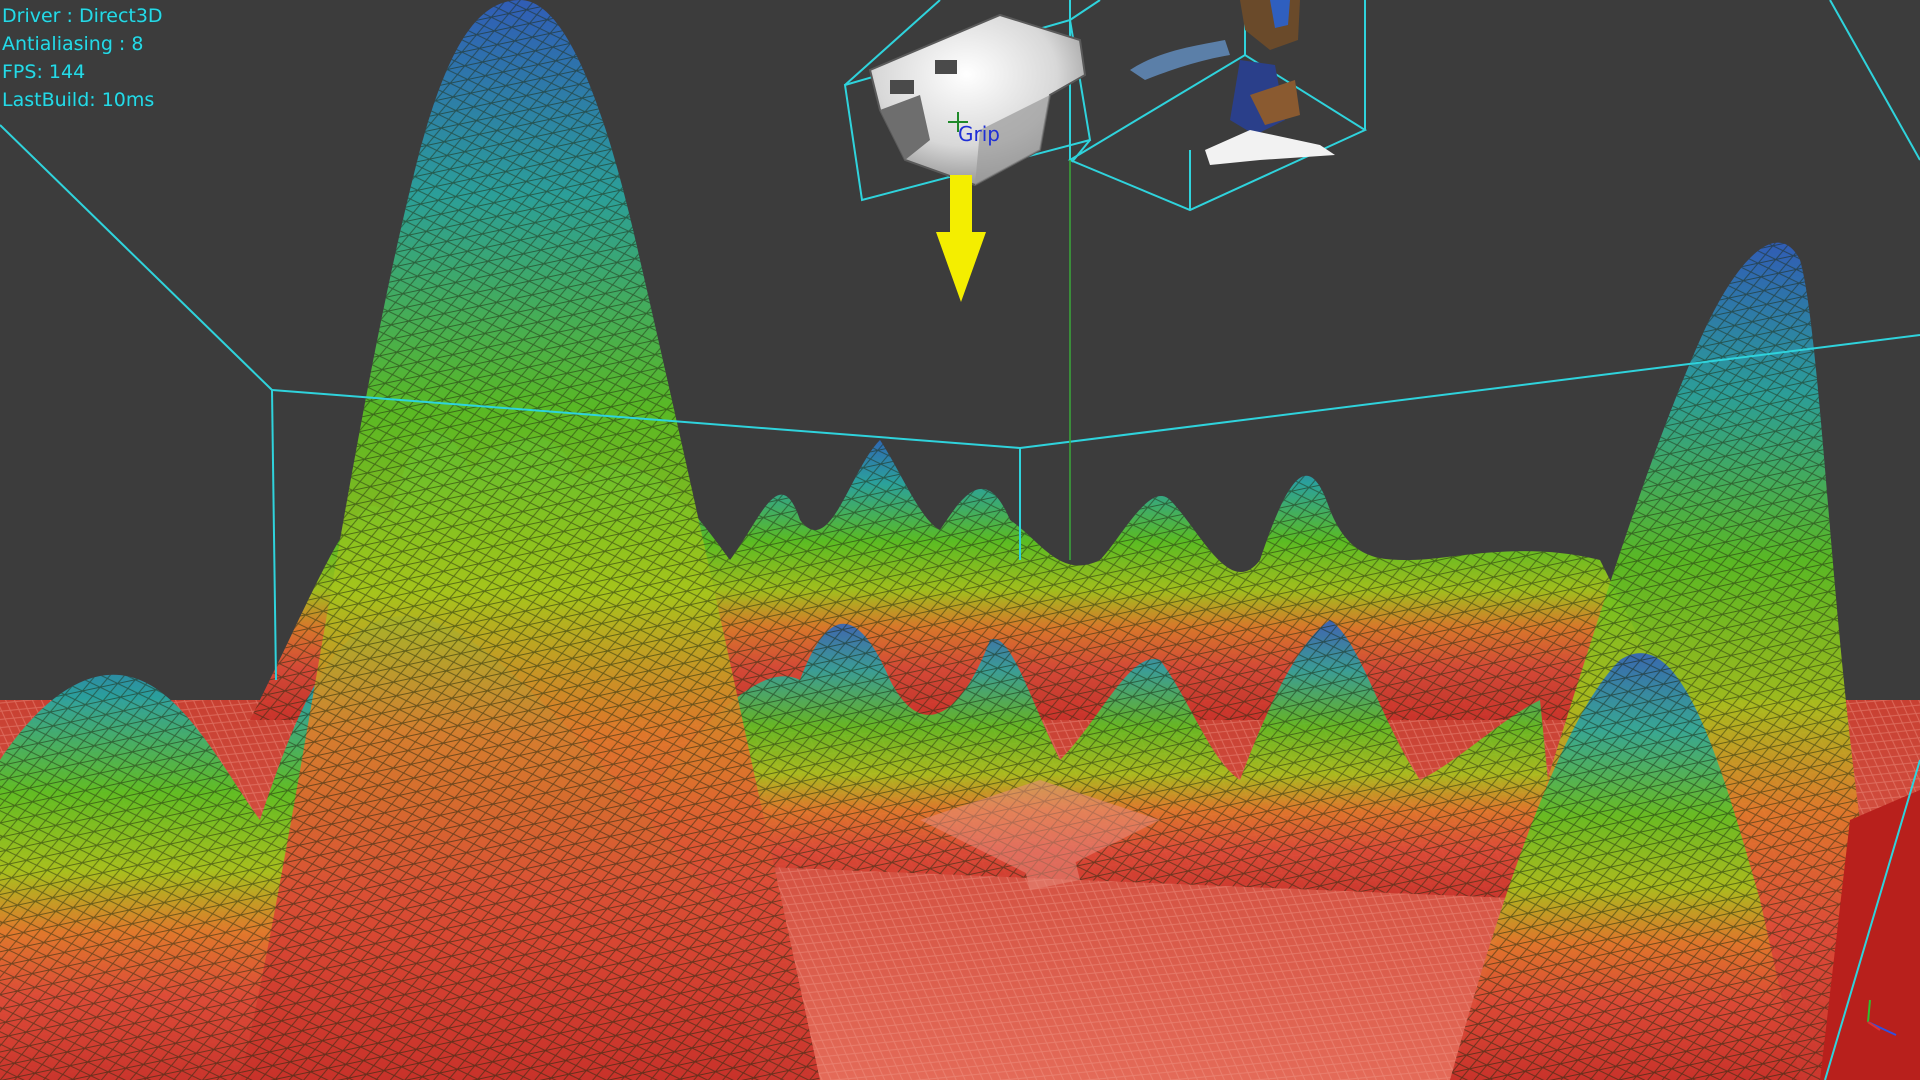  I want to click on point-cloud-bounding-box, so click(1217, 106).